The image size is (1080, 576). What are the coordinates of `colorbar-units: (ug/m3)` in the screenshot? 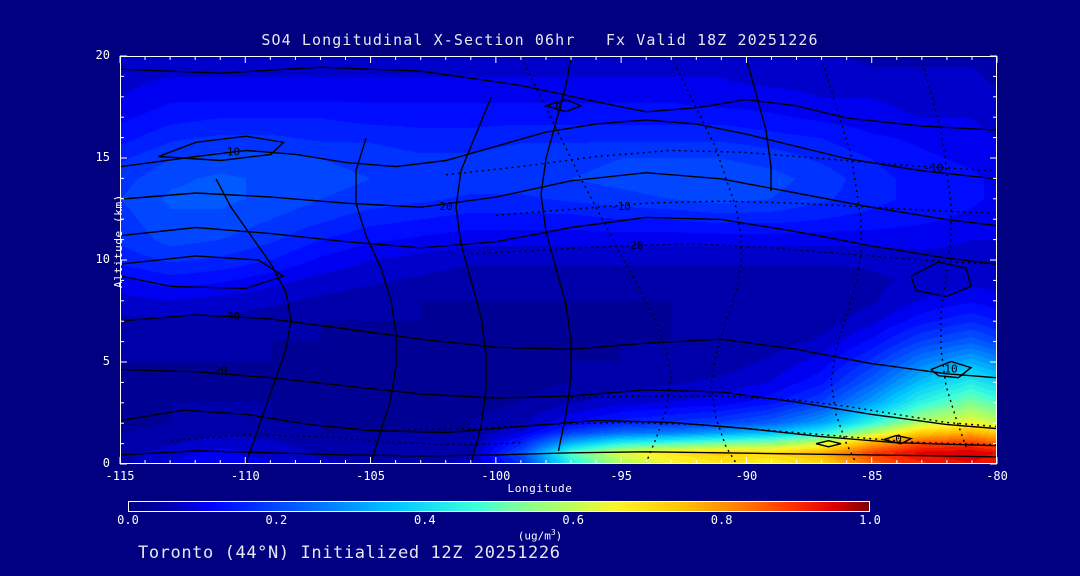 It's located at (540, 535).